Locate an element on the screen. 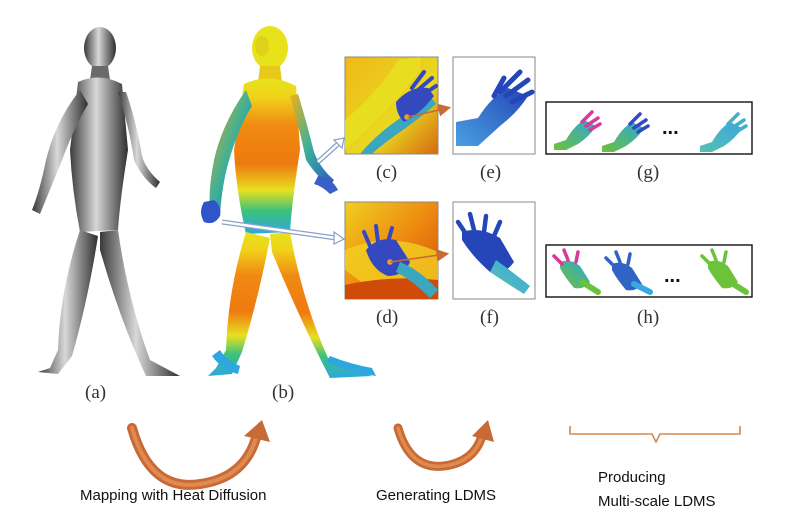 The image size is (794, 530). label-f: (f) is located at coordinates (489, 317).